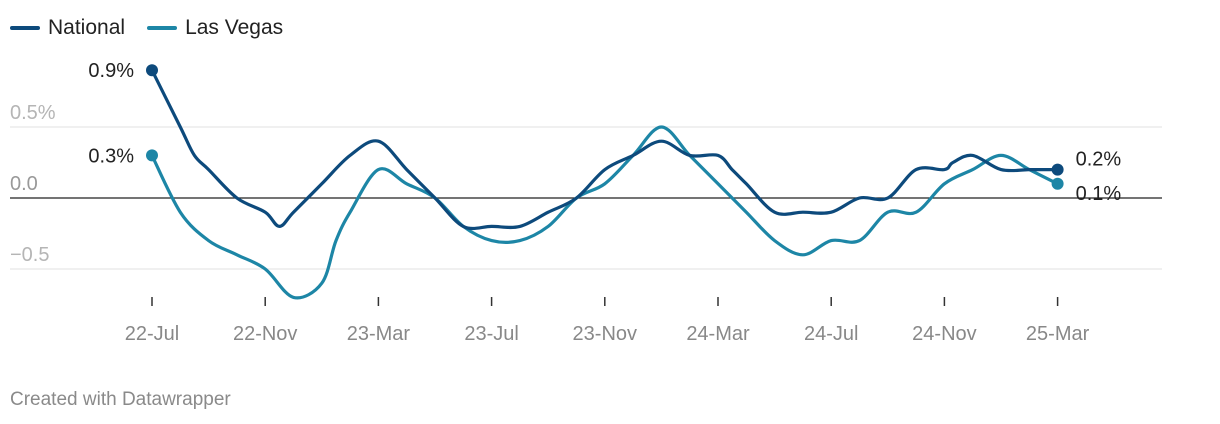  What do you see at coordinates (120, 399) in the screenshot?
I see `footer-credit: Created with Datawrapper` at bounding box center [120, 399].